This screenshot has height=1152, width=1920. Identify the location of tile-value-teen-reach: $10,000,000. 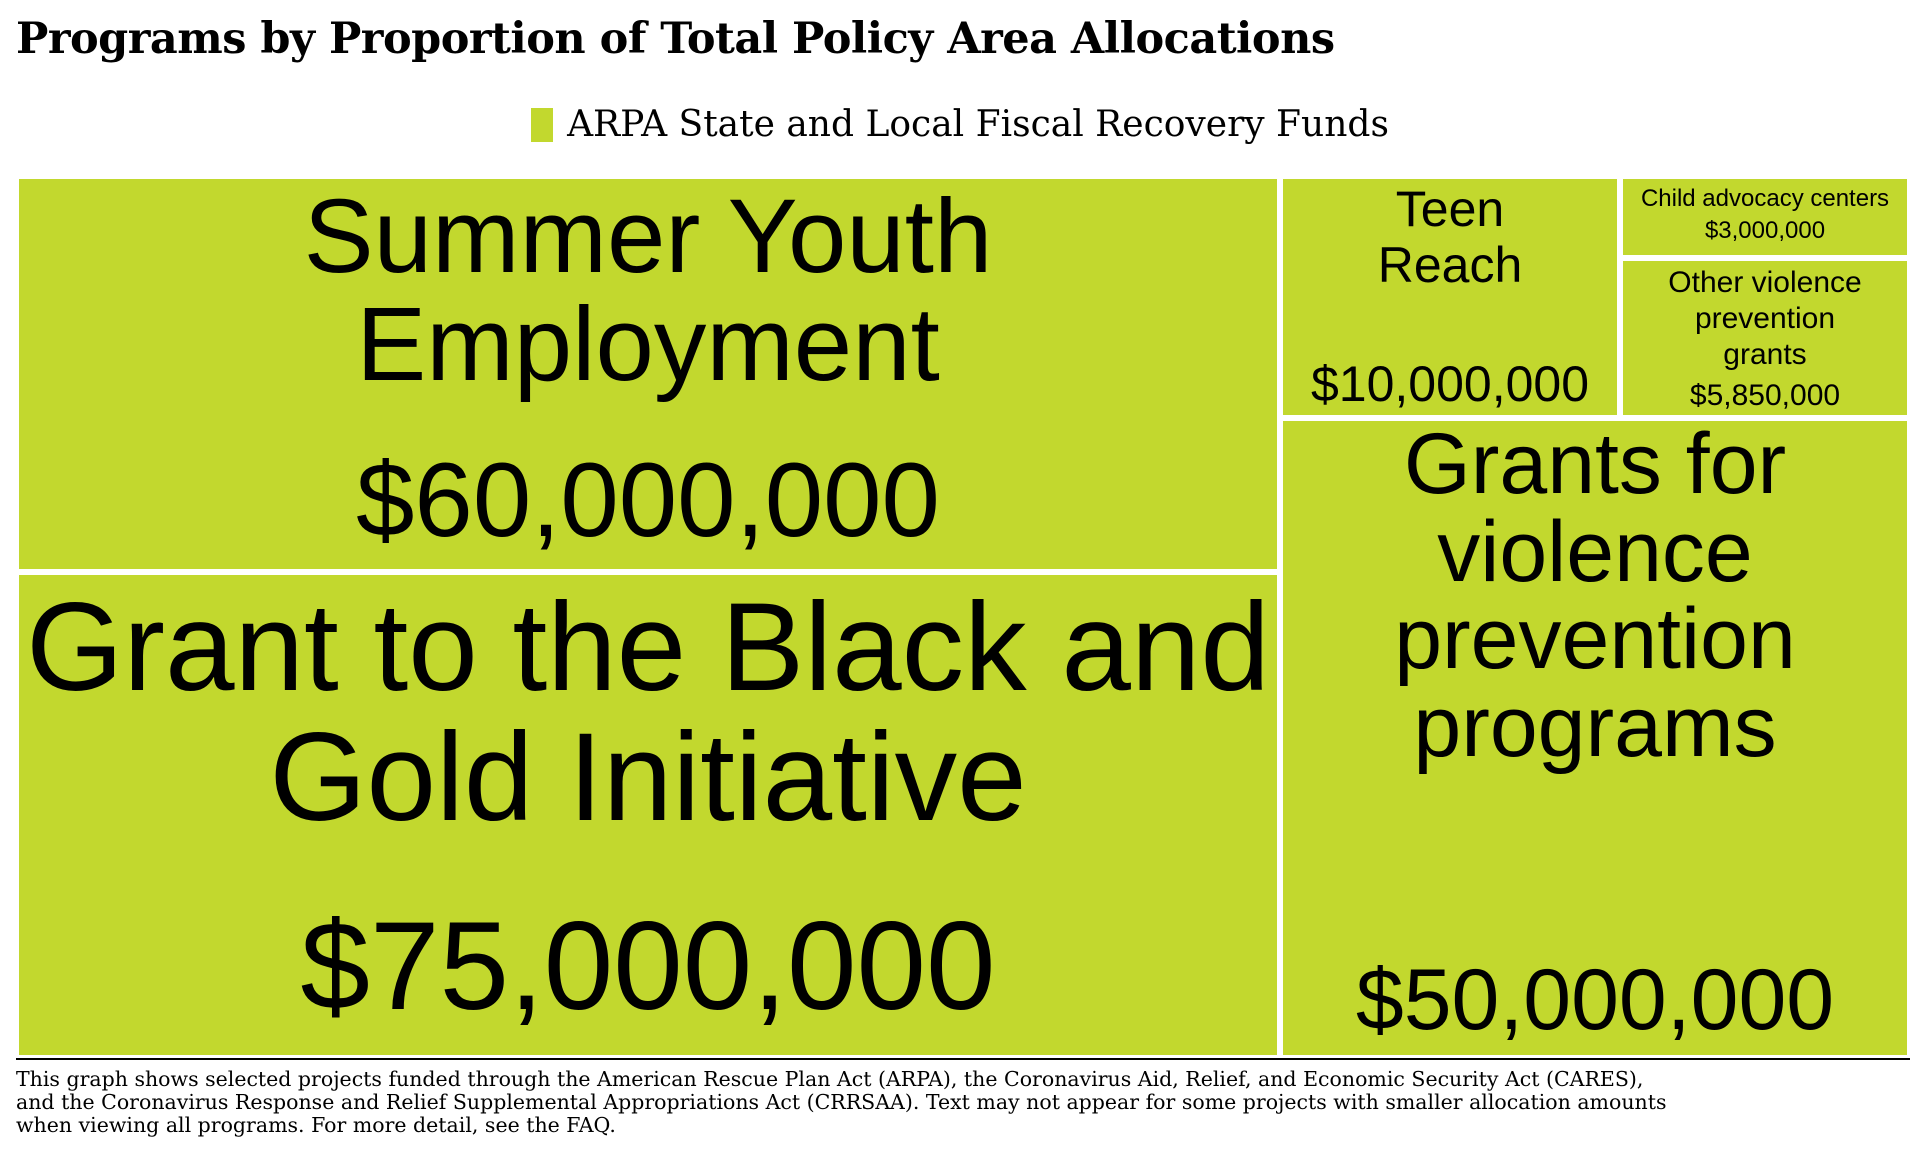
(1450, 384).